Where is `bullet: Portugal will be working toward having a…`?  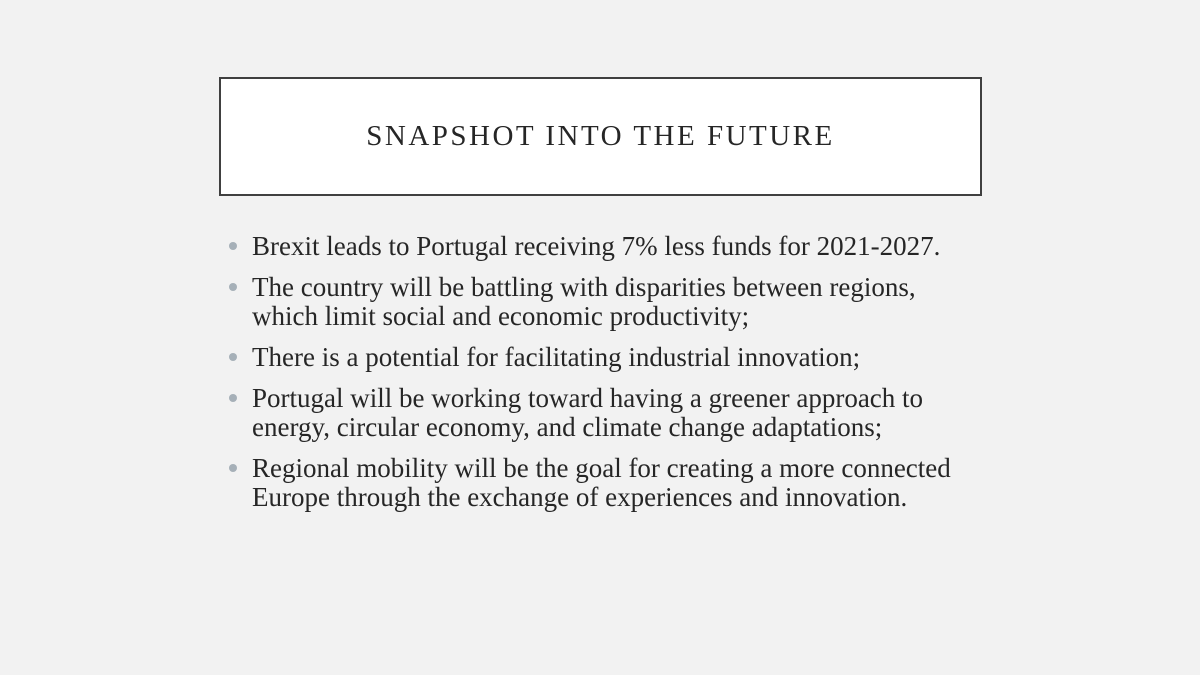
bullet: Portugal will be working toward having a… is located at coordinates (606, 413).